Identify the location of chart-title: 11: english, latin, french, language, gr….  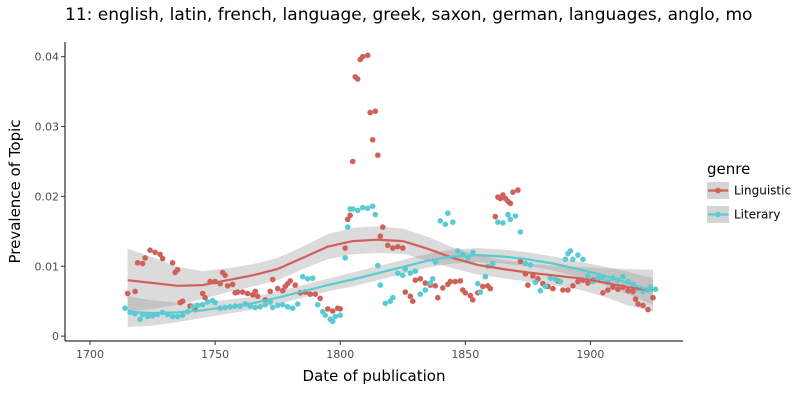
(409, 15).